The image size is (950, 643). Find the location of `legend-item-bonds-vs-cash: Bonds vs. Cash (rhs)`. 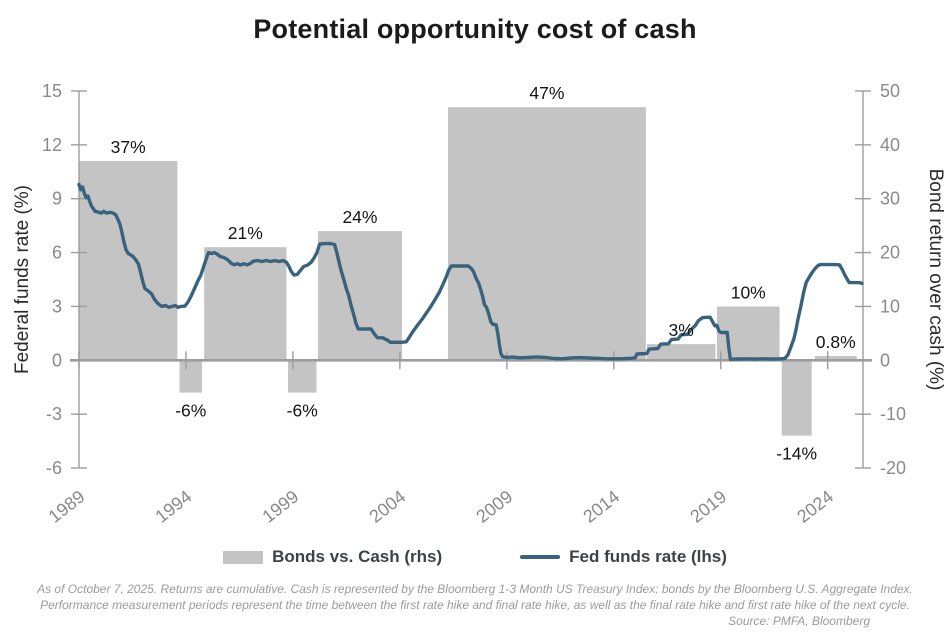

legend-item-bonds-vs-cash: Bonds vs. Cash (rhs) is located at coordinates (332, 557).